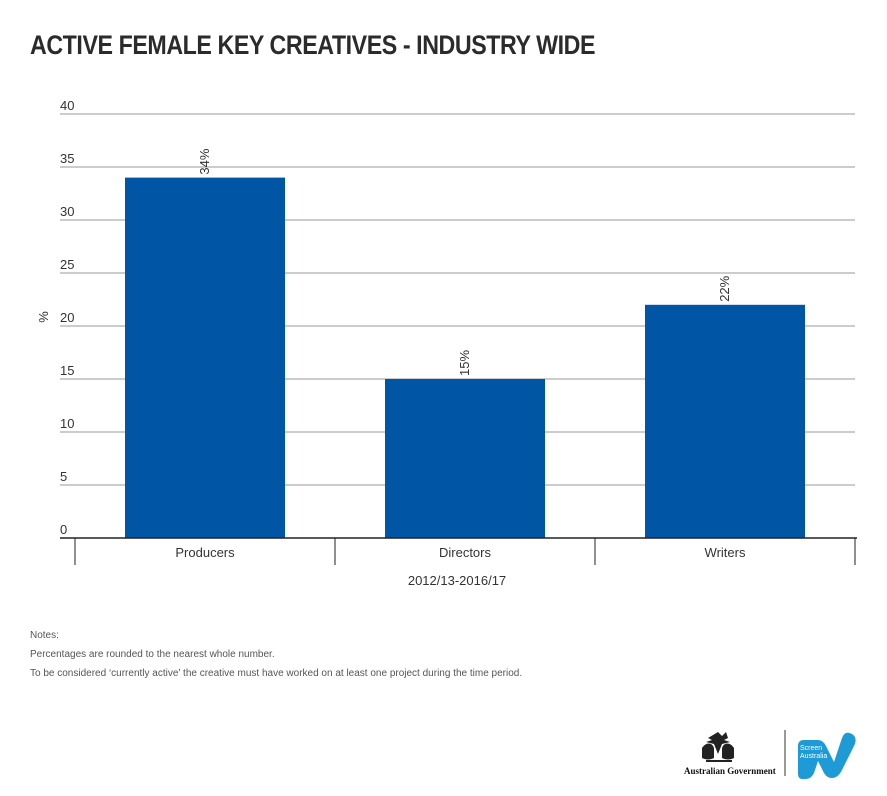  I want to click on logos: Australian Government Screen Australia, so click(770, 754).